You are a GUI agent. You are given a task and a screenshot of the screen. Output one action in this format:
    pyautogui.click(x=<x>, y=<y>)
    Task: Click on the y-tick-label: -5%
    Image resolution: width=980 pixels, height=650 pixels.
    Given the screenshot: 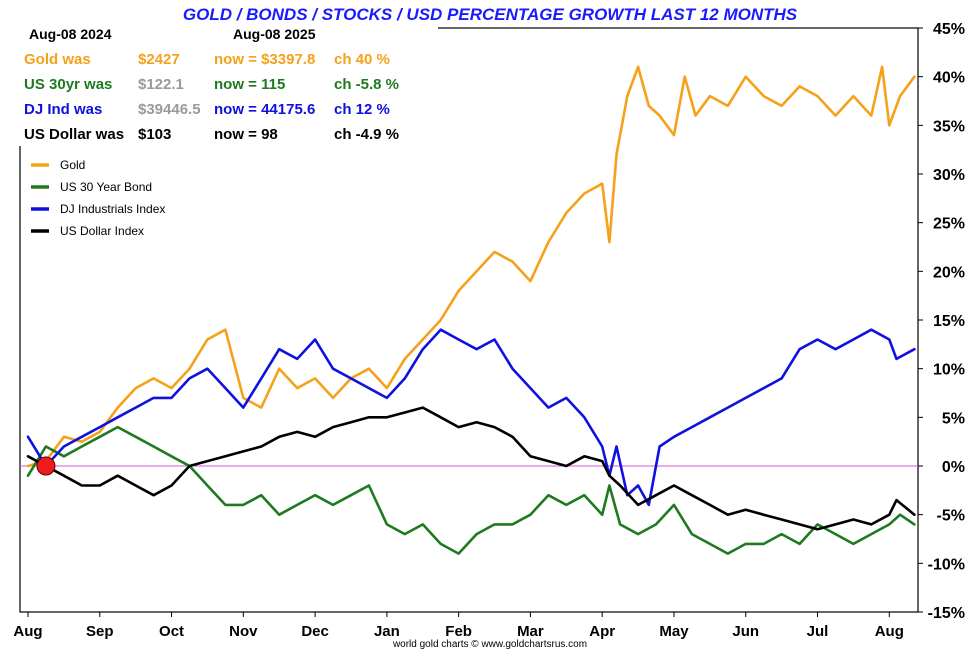 What is the action you would take?
    pyautogui.click(x=951, y=516)
    